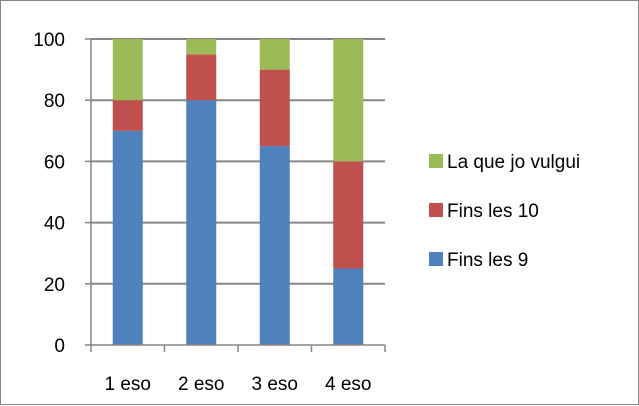 The image size is (639, 406). What do you see at coordinates (49, 193) in the screenshot?
I see `y-tick-labels: 0 20 40 60 80 100` at bounding box center [49, 193].